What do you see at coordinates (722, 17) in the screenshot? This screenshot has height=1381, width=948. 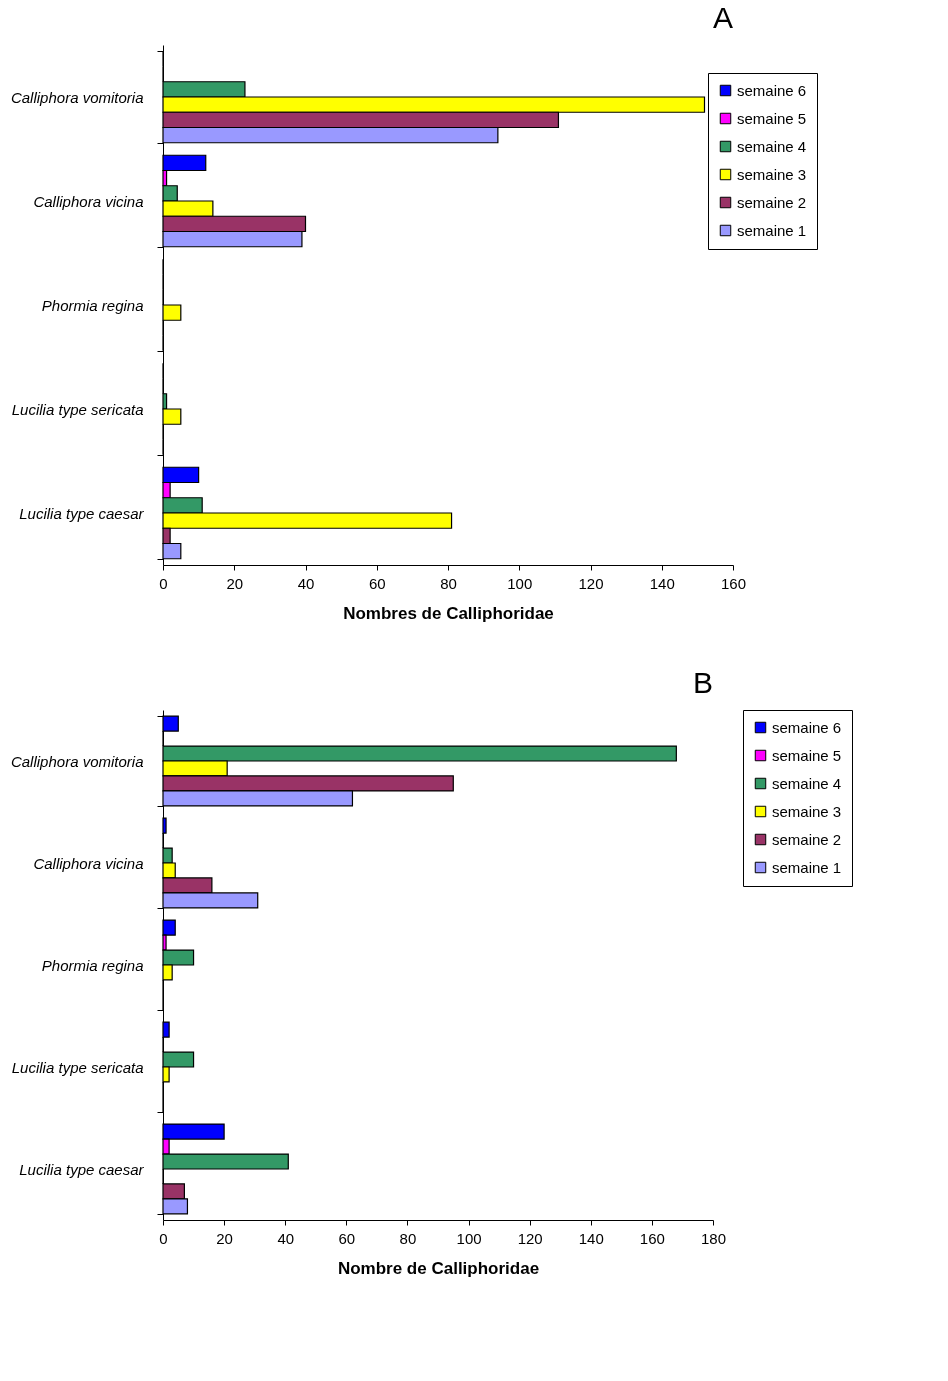 I see `chart-title: A` at bounding box center [722, 17].